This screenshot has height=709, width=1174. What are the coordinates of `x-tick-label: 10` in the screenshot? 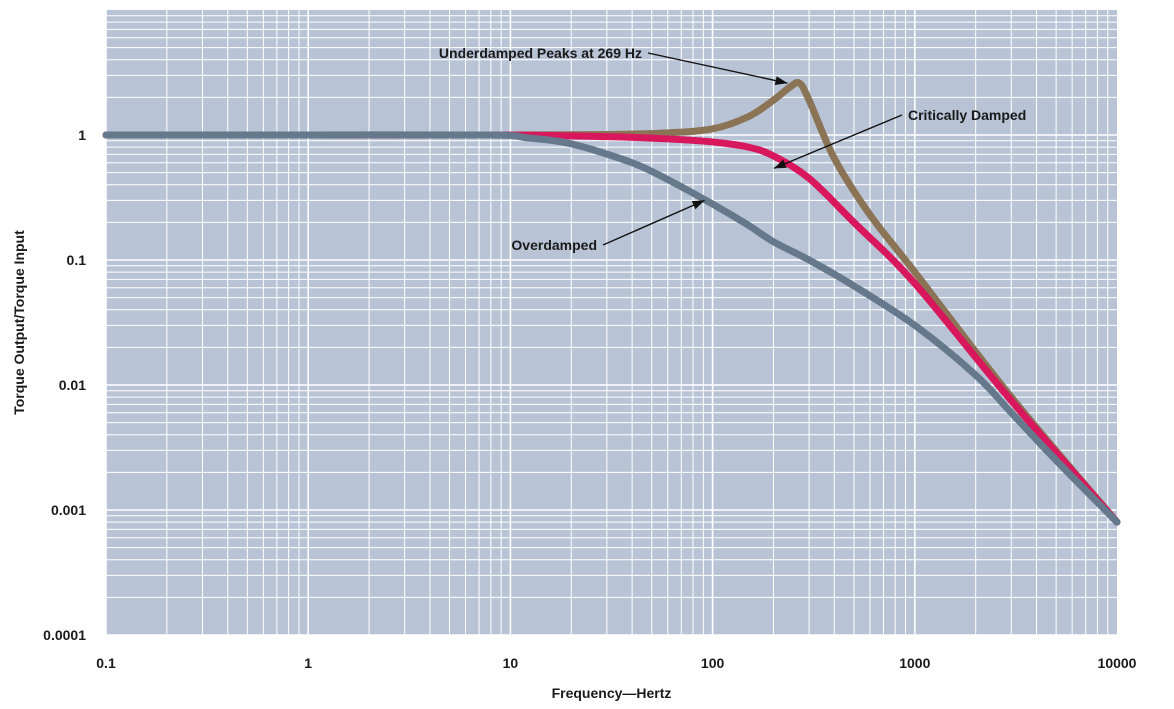 It's located at (511, 663).